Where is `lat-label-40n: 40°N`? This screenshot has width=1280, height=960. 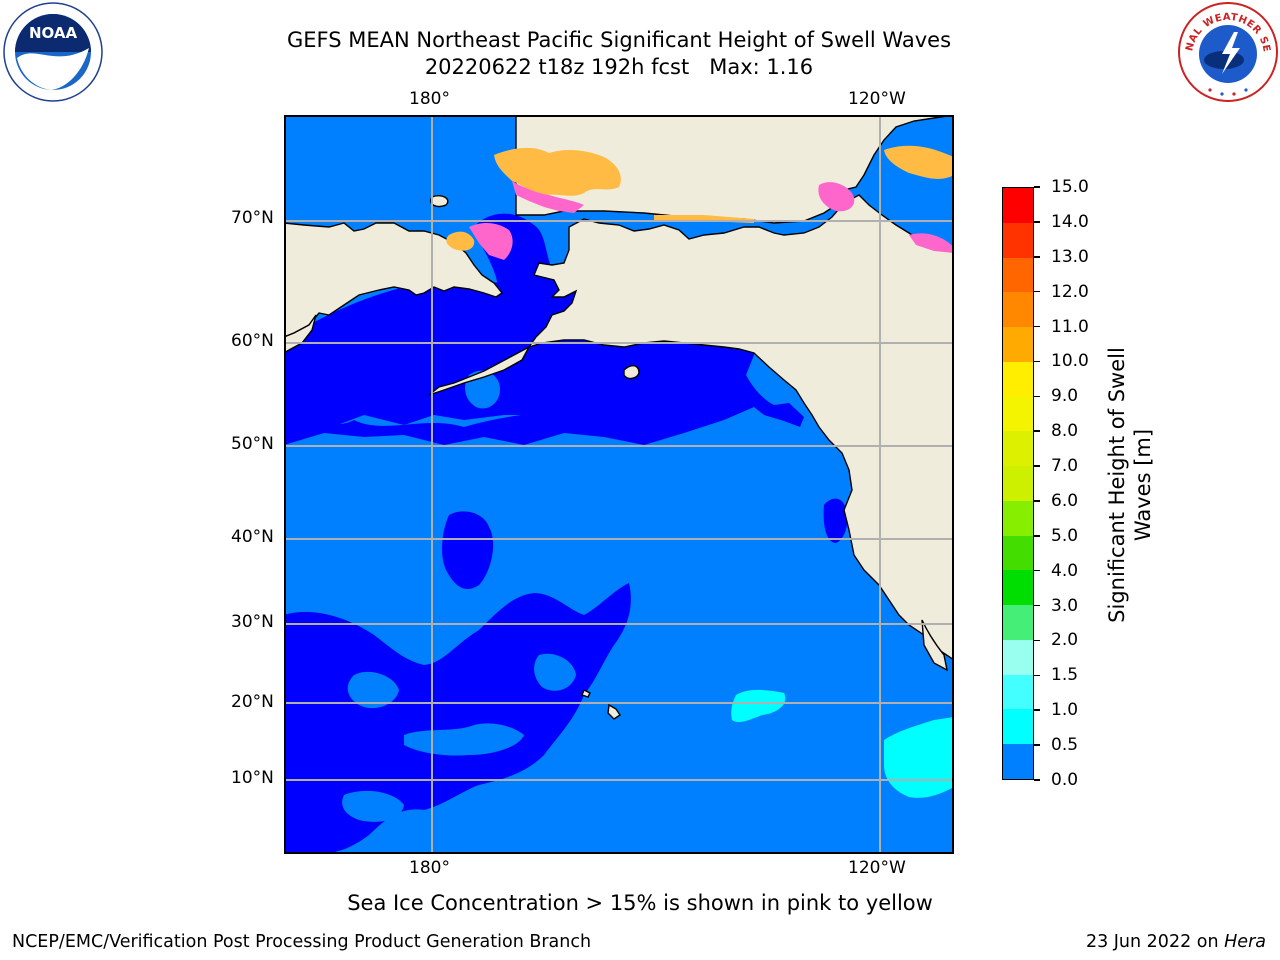
lat-label-40n: 40°N is located at coordinates (252, 537).